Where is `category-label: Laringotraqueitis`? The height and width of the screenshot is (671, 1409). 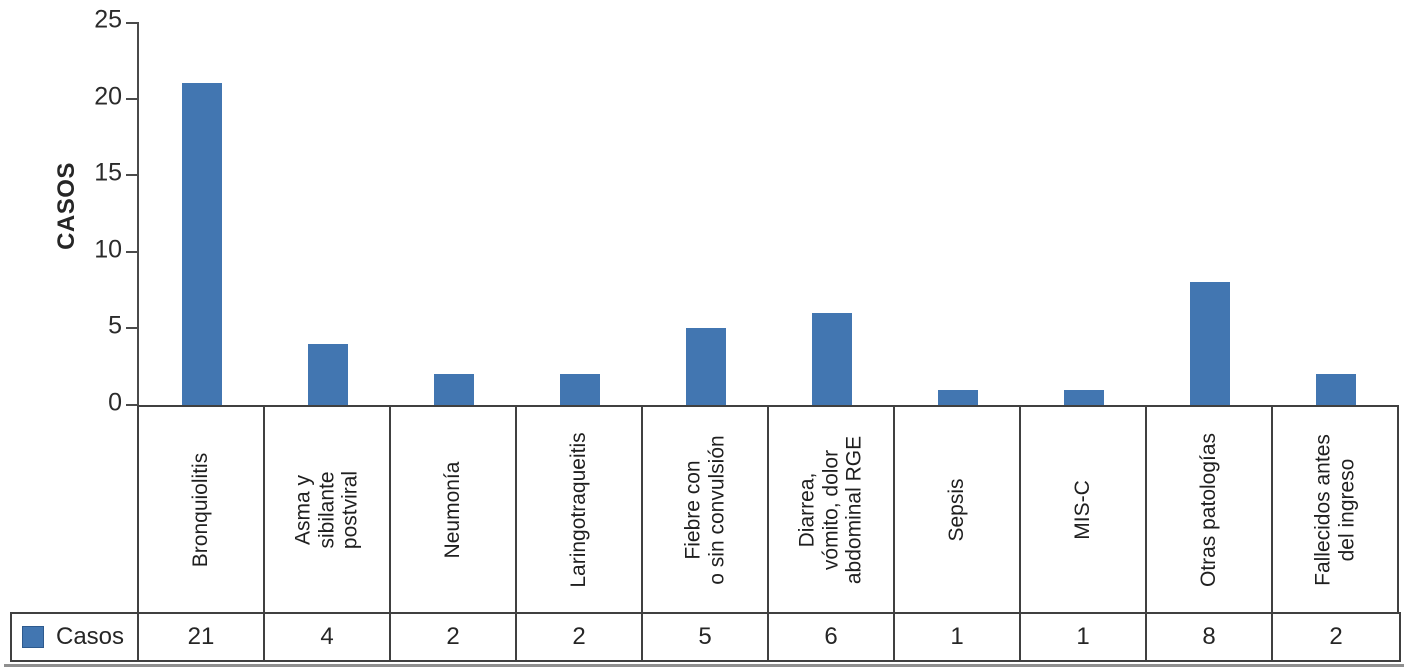 category-label: Laringotraqueitis is located at coordinates (579, 509).